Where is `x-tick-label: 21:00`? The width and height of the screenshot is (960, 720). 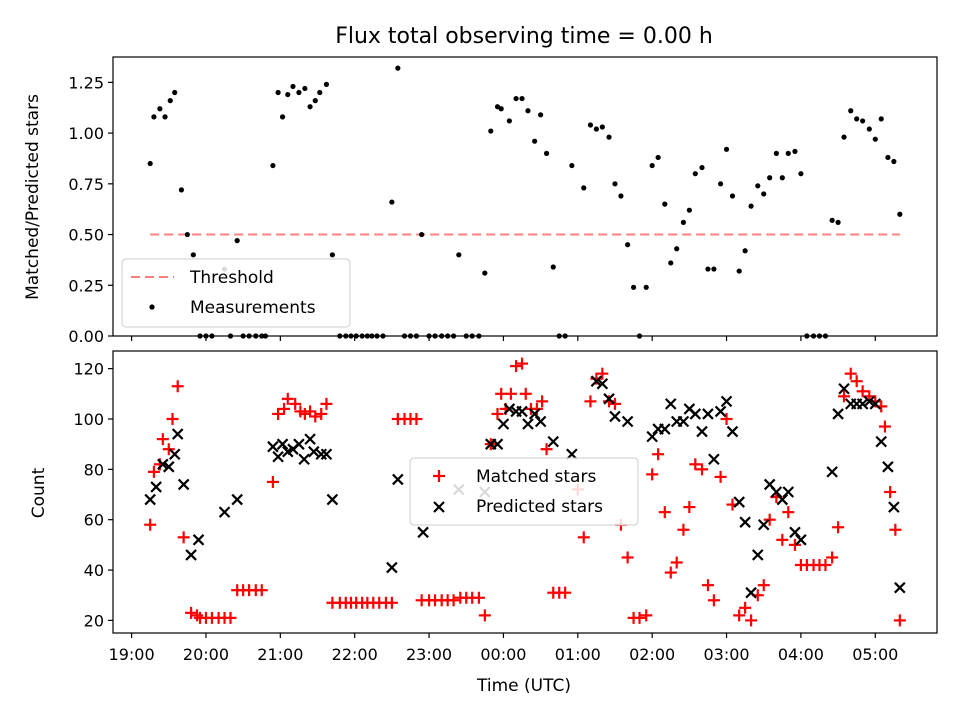
x-tick-label: 21:00 is located at coordinates (280, 654).